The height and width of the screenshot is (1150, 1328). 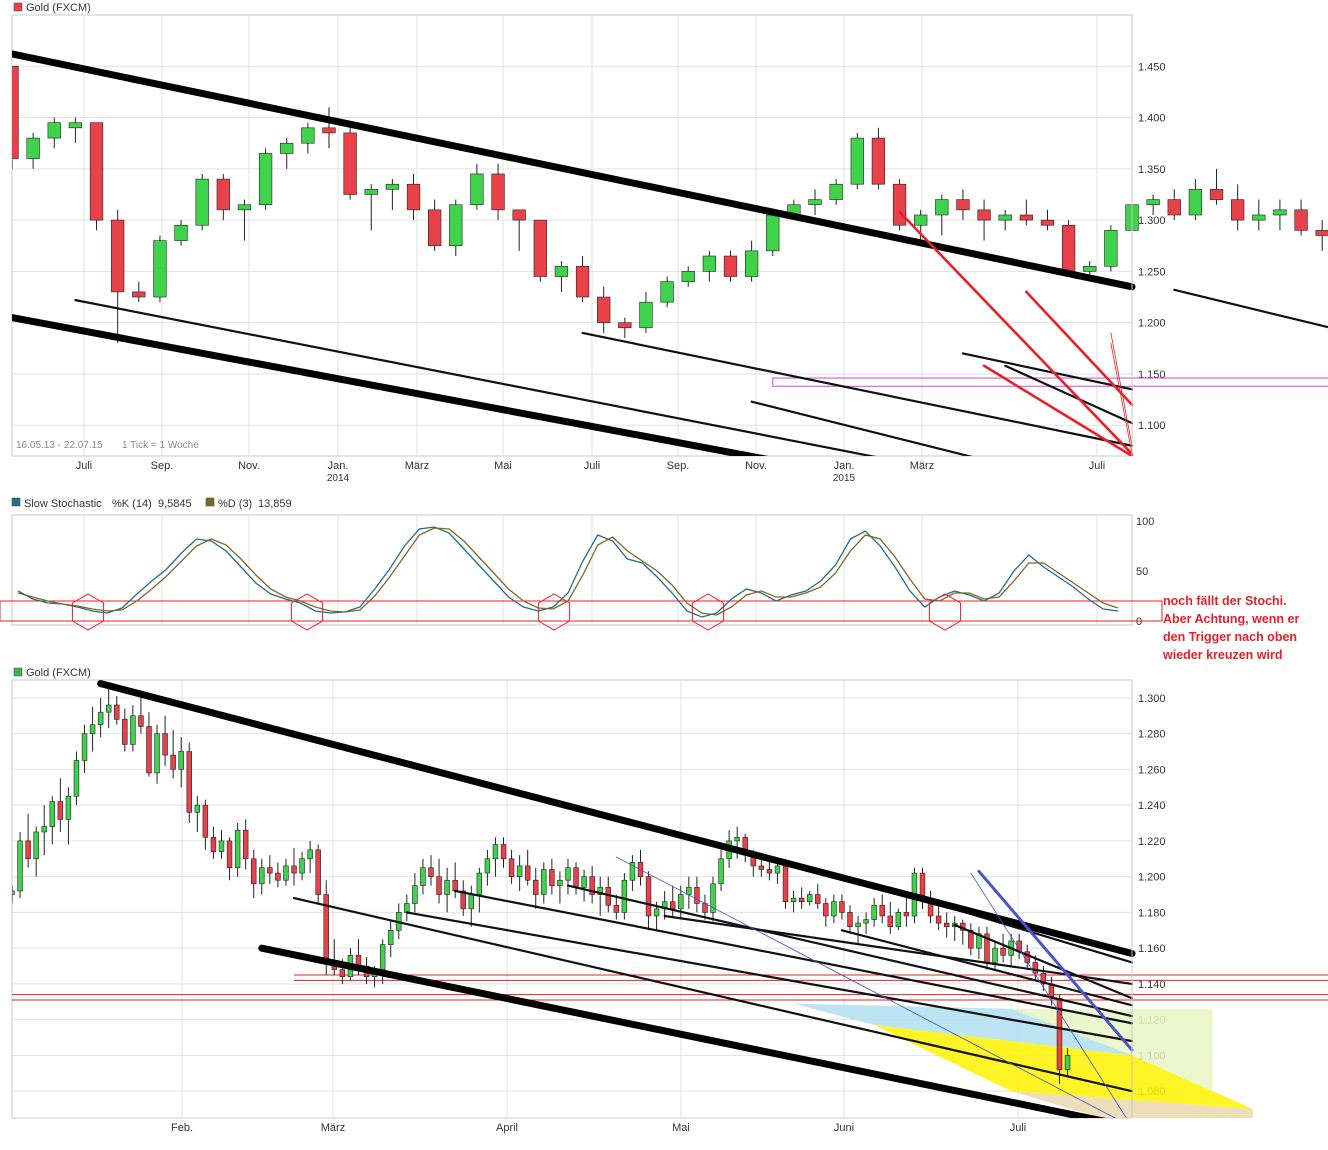 What do you see at coordinates (1225, 601) in the screenshot?
I see `annotation-line-1: noch fällt der Stochi.` at bounding box center [1225, 601].